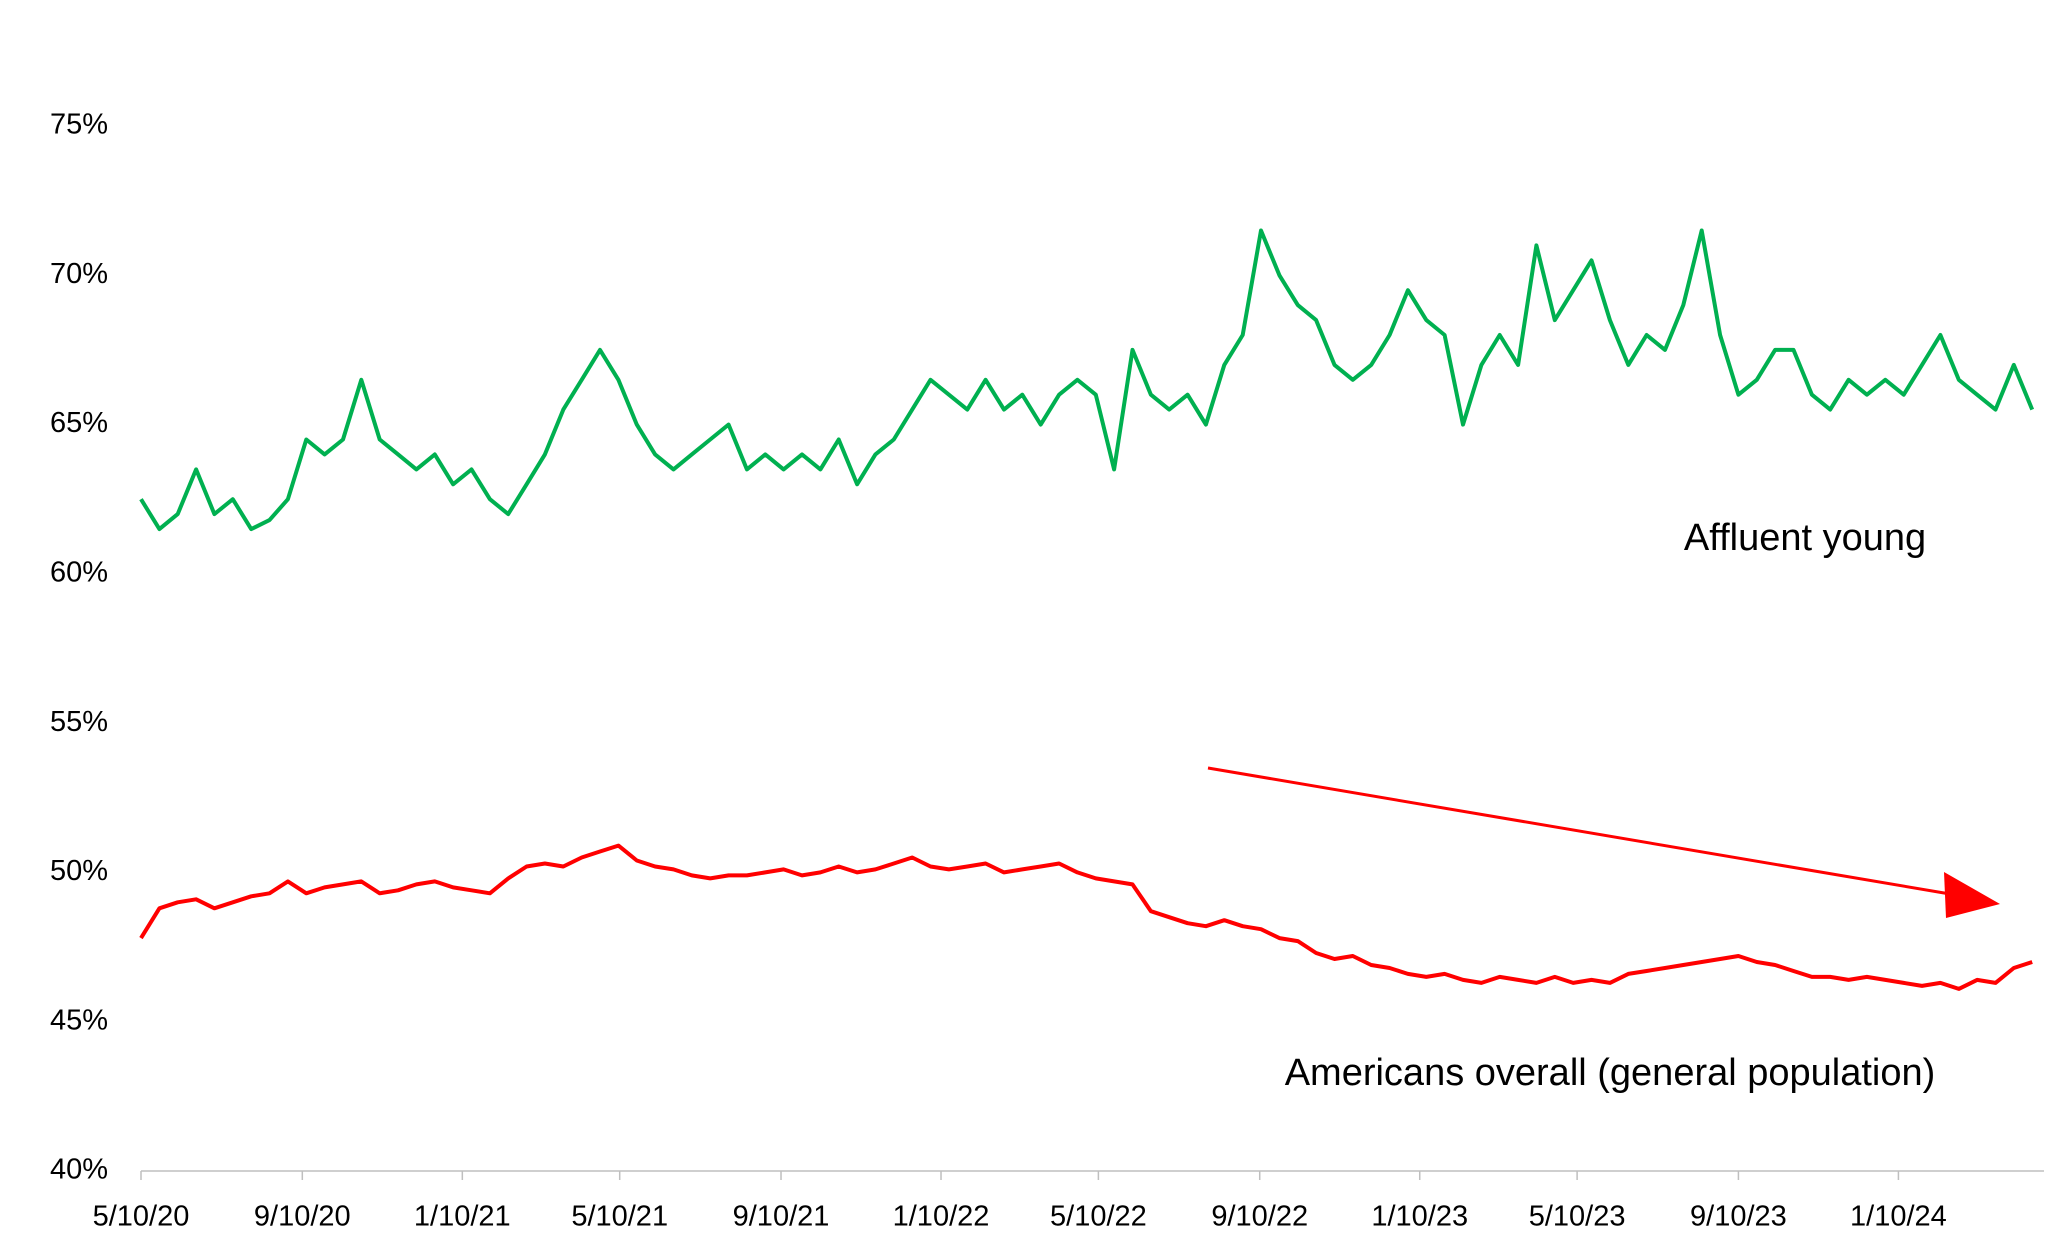 The width and height of the screenshot is (2048, 1250). I want to click on y-tick-label: 65%, so click(79, 423).